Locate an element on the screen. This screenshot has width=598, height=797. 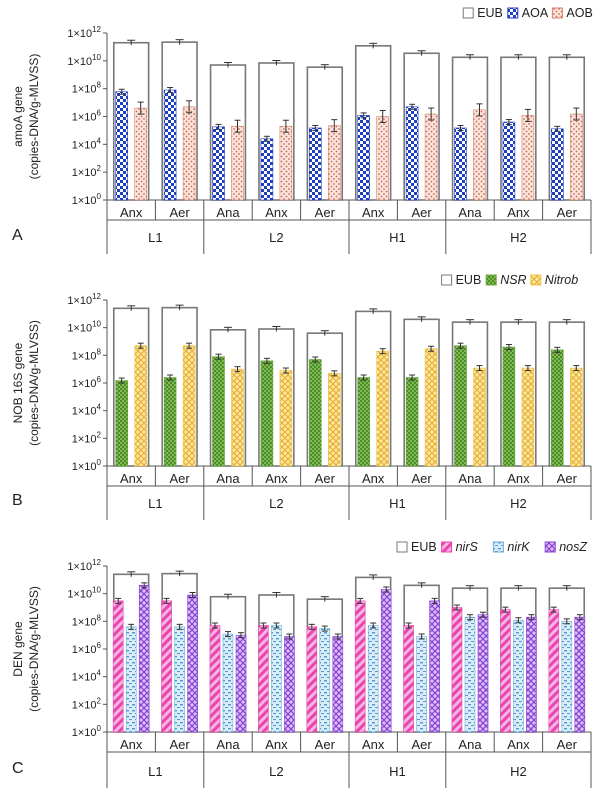
panel-label: B is located at coordinates (17, 500).